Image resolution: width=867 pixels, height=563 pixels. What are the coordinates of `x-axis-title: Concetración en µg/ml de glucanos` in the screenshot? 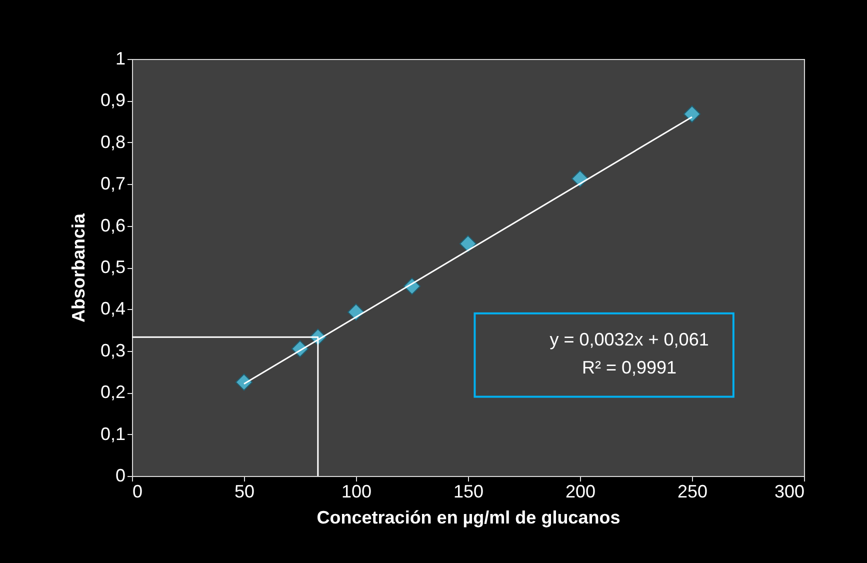 It's located at (468, 518).